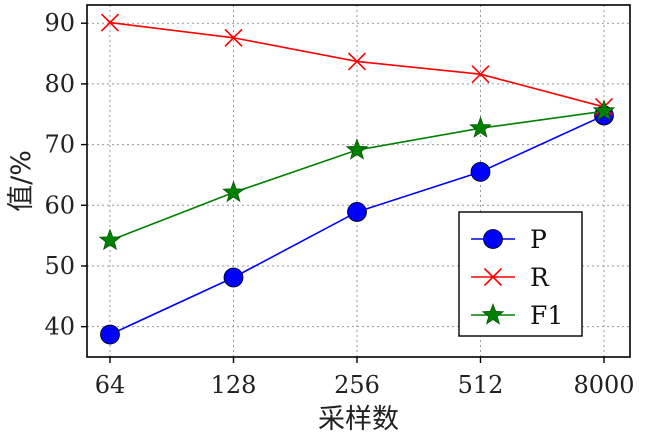 The image size is (646, 438). I want to click on y-tick-label: 40, so click(59, 327).